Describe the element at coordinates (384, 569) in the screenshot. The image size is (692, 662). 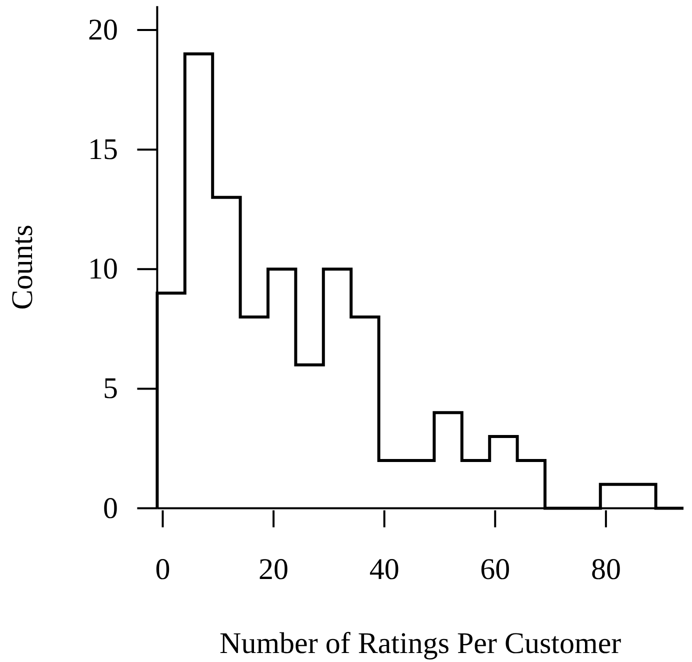
I see `x-tick-label: 40` at that location.